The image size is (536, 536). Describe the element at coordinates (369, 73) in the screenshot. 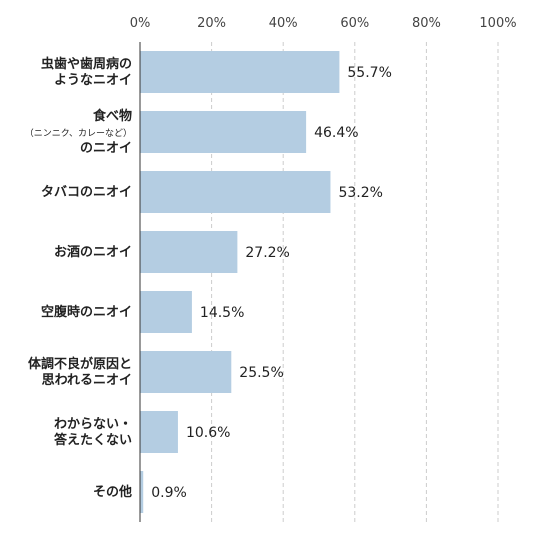

I see `data-label: 55.7%` at that location.